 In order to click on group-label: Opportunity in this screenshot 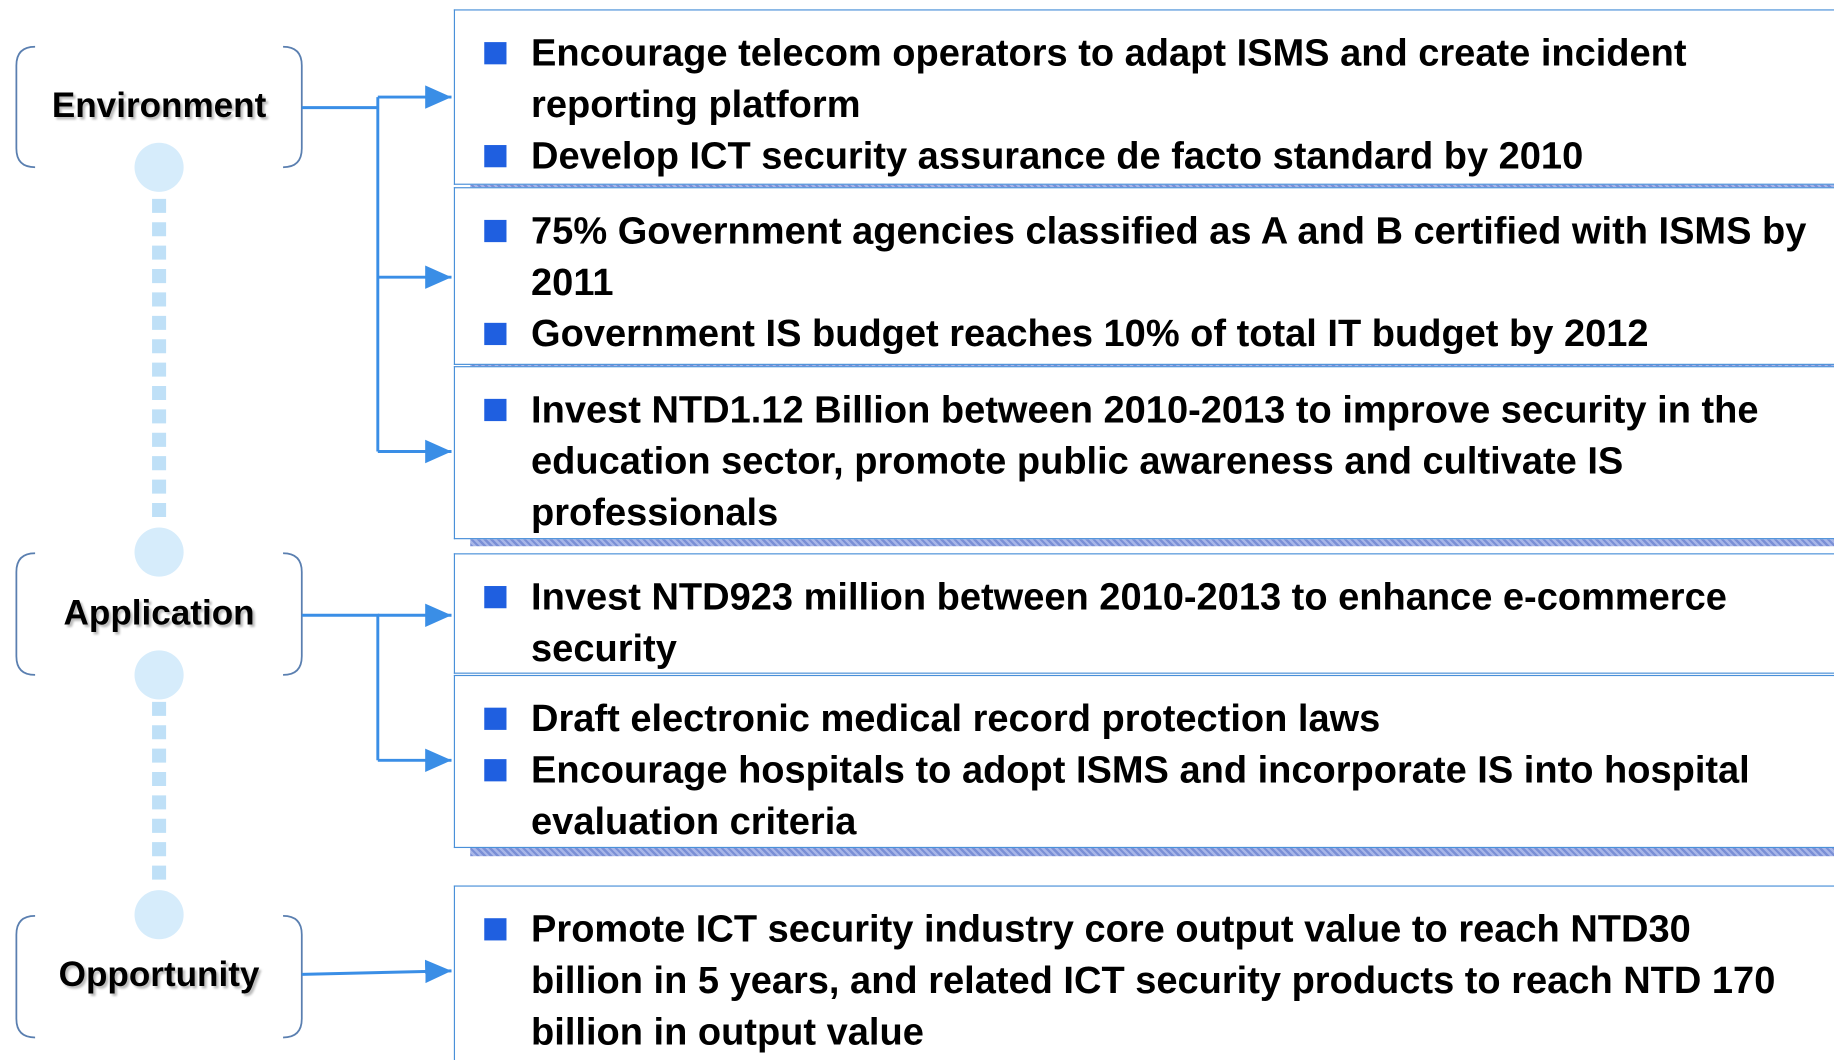, I will do `click(159, 975)`.